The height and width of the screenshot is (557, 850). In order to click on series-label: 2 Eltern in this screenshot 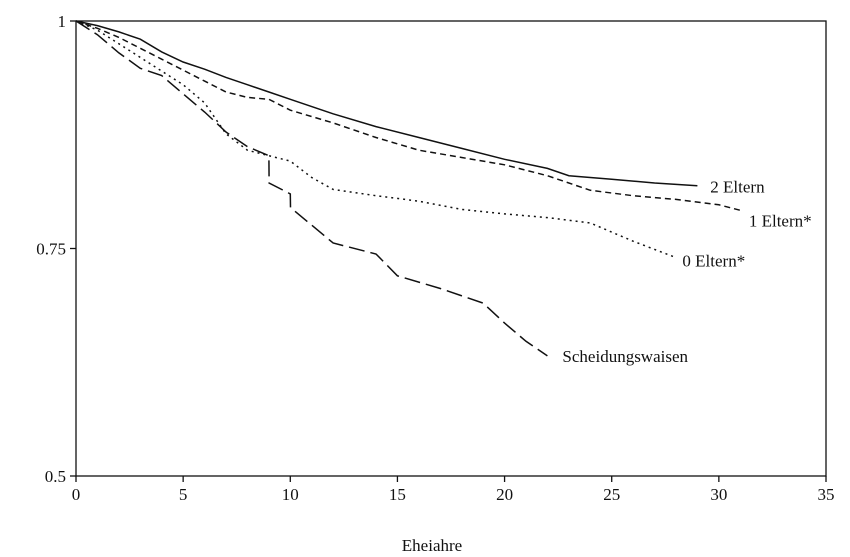, I will do `click(737, 187)`.